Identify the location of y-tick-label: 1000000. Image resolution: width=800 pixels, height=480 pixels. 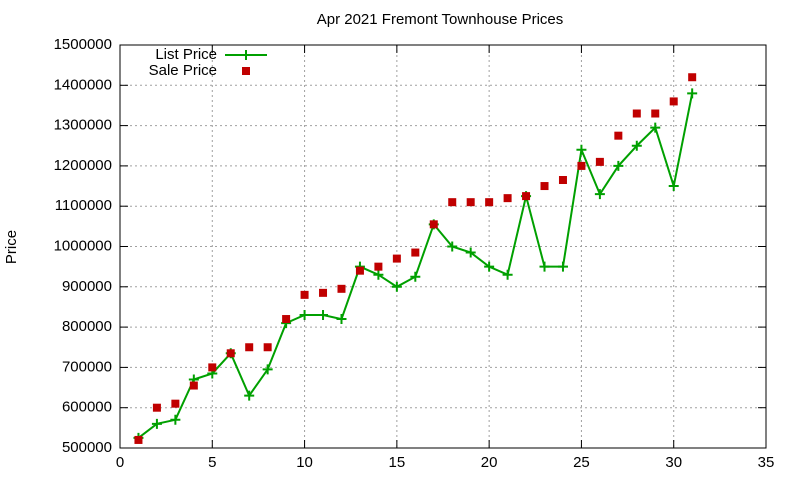
(83, 245).